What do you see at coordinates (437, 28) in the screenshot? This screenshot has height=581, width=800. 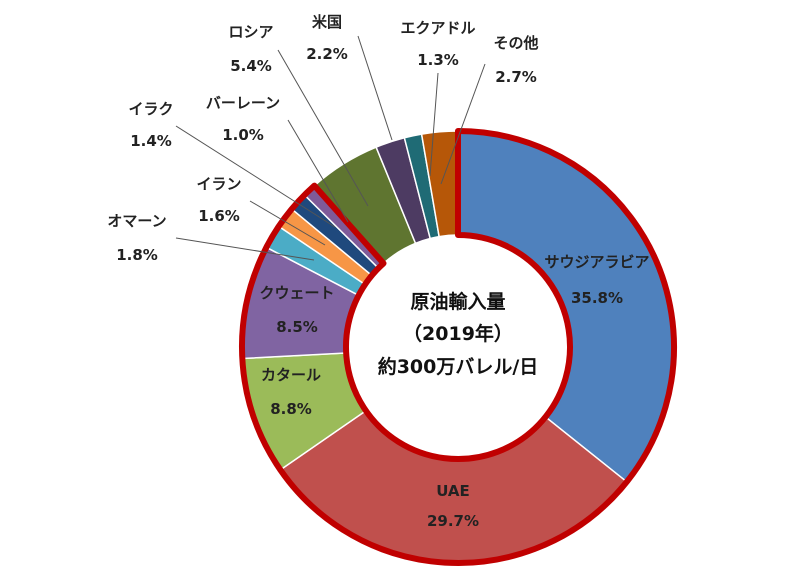 I see `label-name-e382a8e382afe382a2e38389e383ab: エクアドル` at bounding box center [437, 28].